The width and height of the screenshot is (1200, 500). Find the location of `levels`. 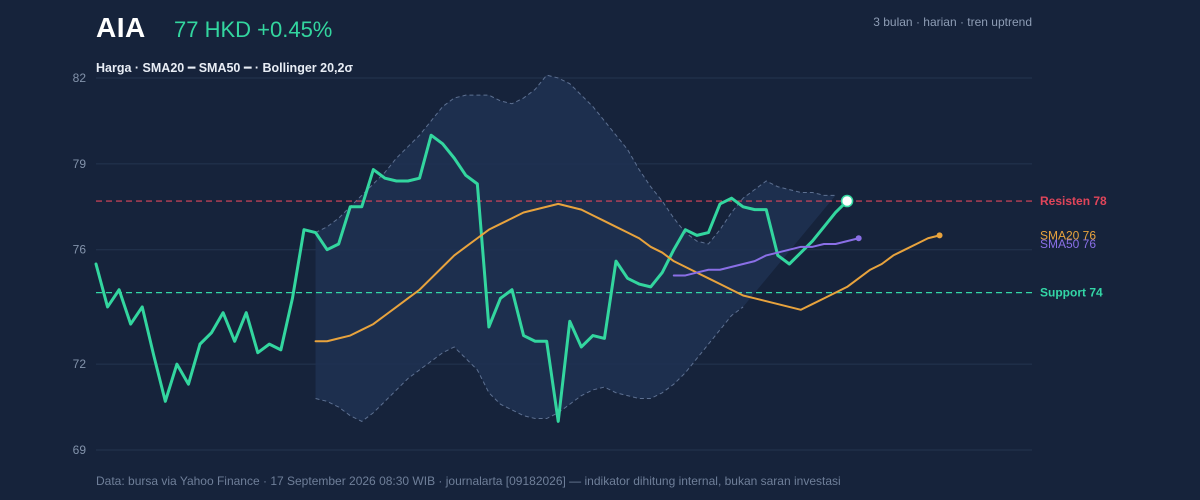

levels is located at coordinates (564, 247).